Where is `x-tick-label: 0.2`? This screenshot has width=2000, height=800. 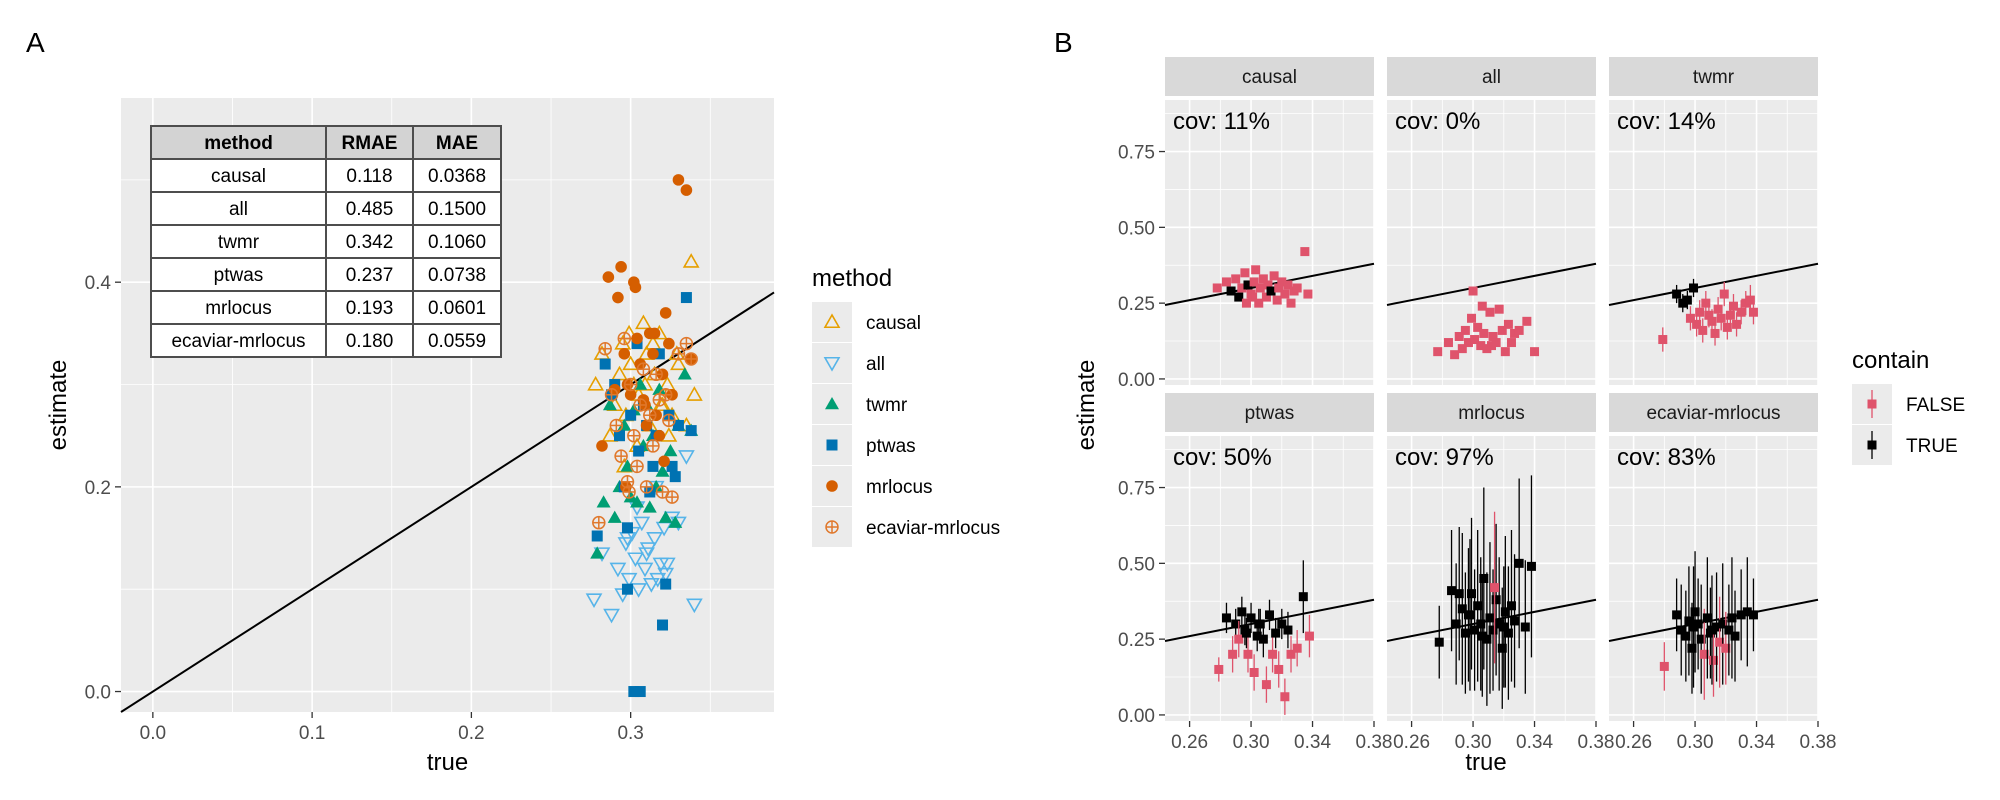 x-tick-label: 0.2 is located at coordinates (471, 733).